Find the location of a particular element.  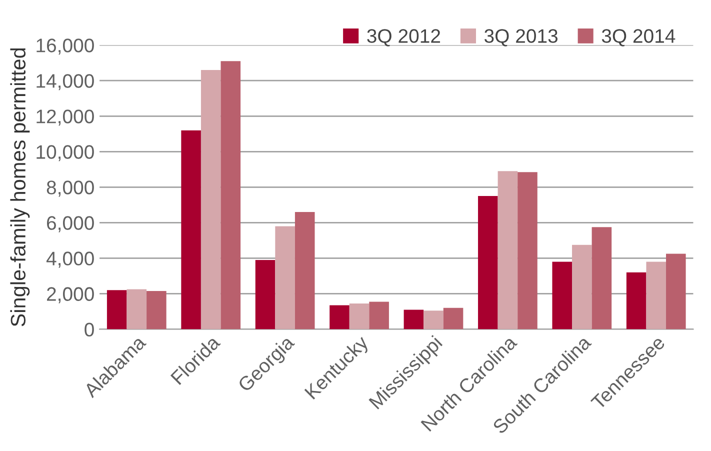

y-tick-label: 0 is located at coordinates (89, 329).